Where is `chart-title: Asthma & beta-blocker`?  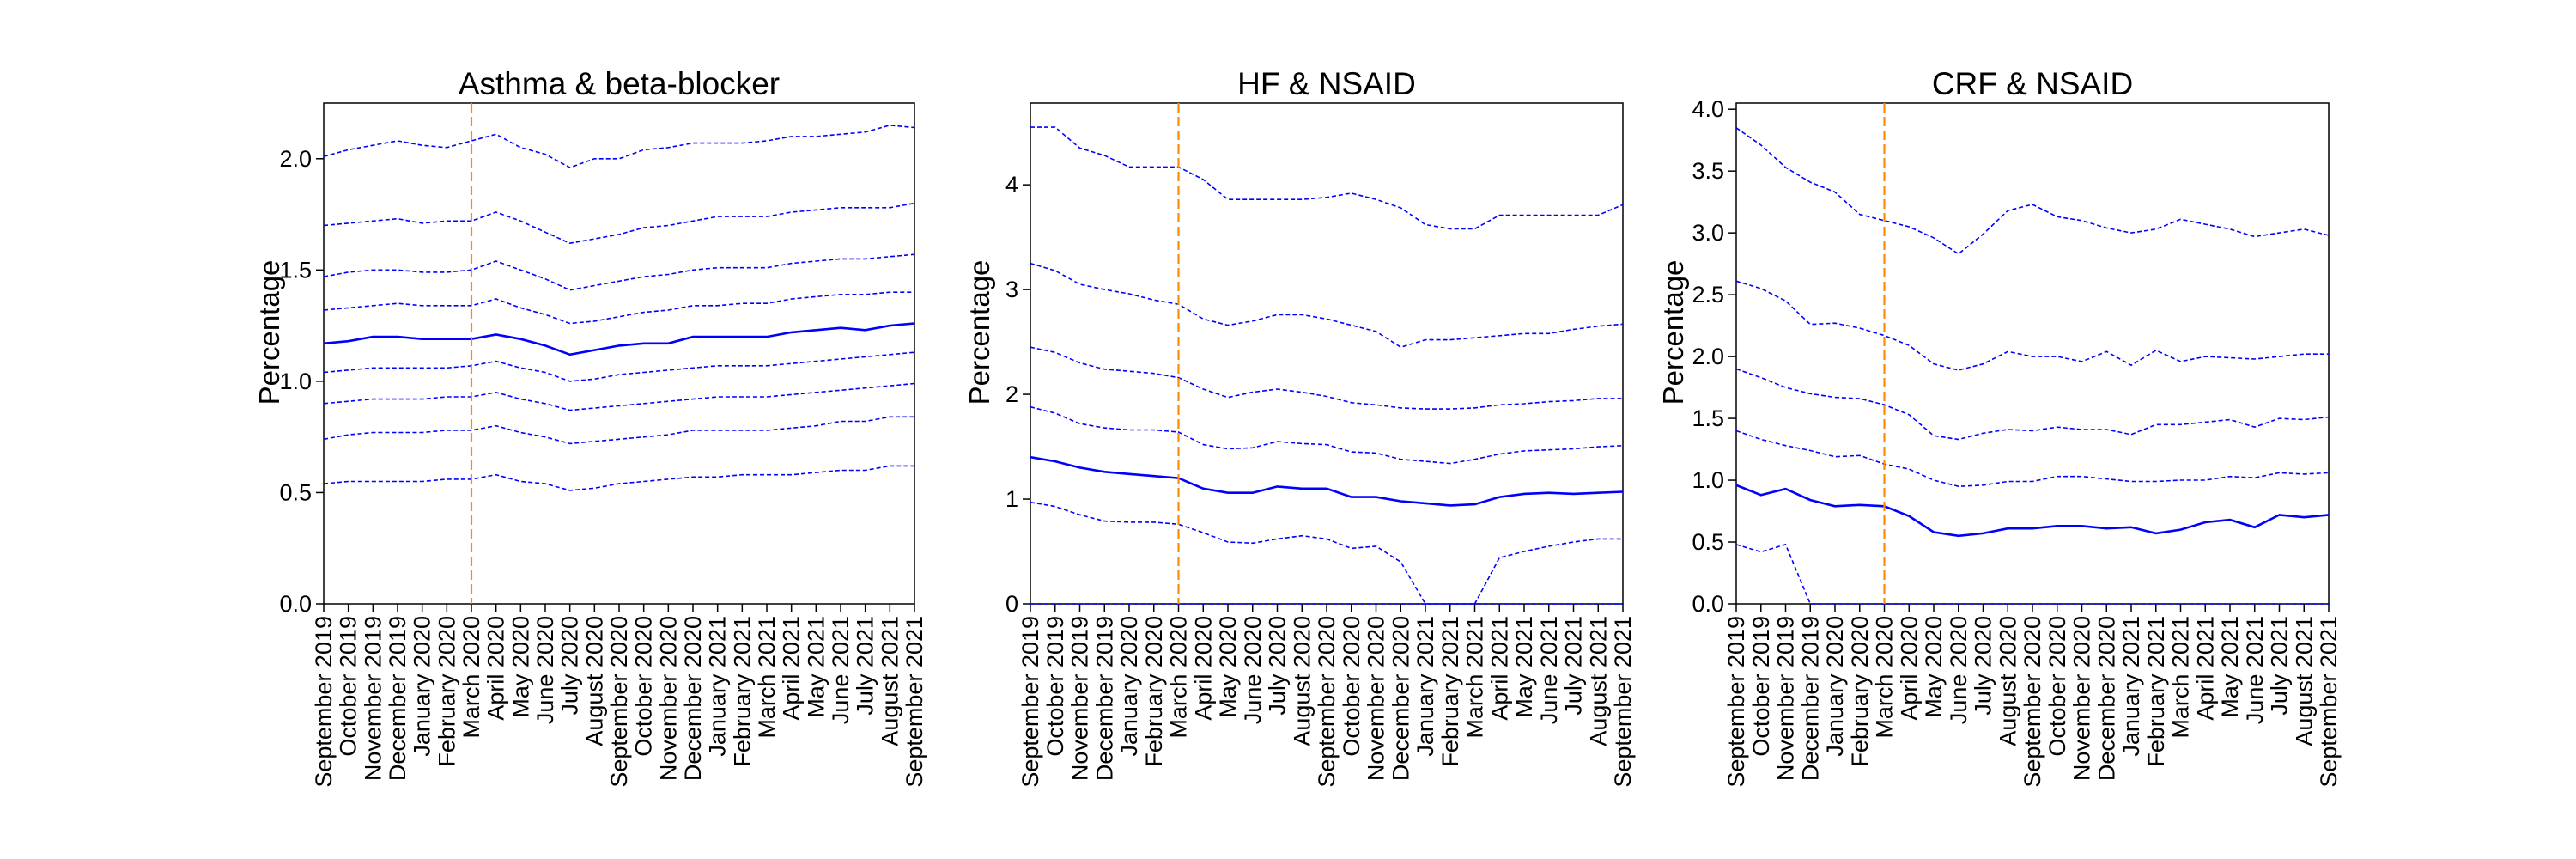
chart-title: Asthma & beta-blocker is located at coordinates (619, 84).